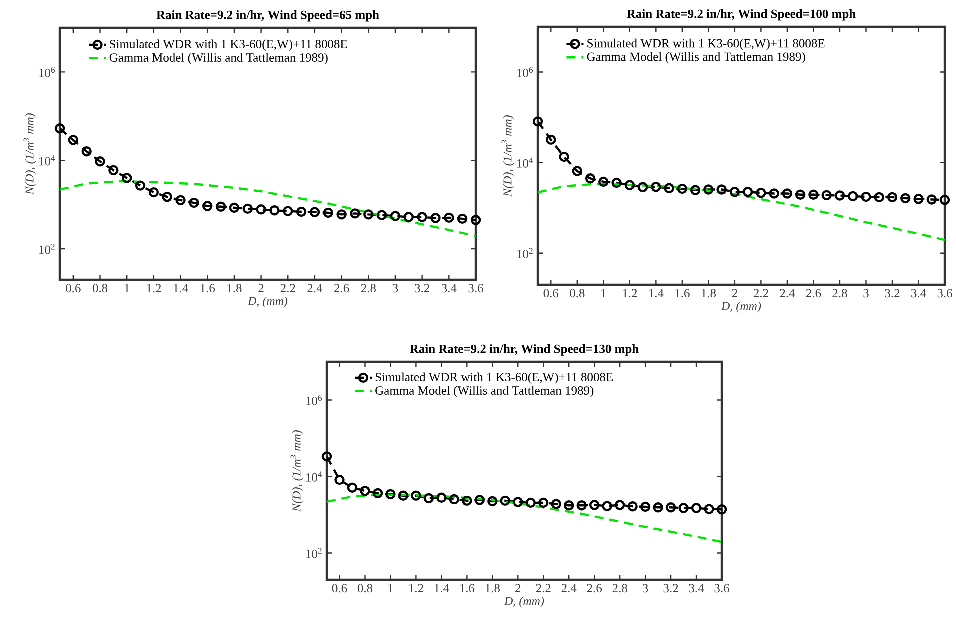  Describe the element at coordinates (630, 293) in the screenshot. I see `x-tick-label: 1.2` at that location.